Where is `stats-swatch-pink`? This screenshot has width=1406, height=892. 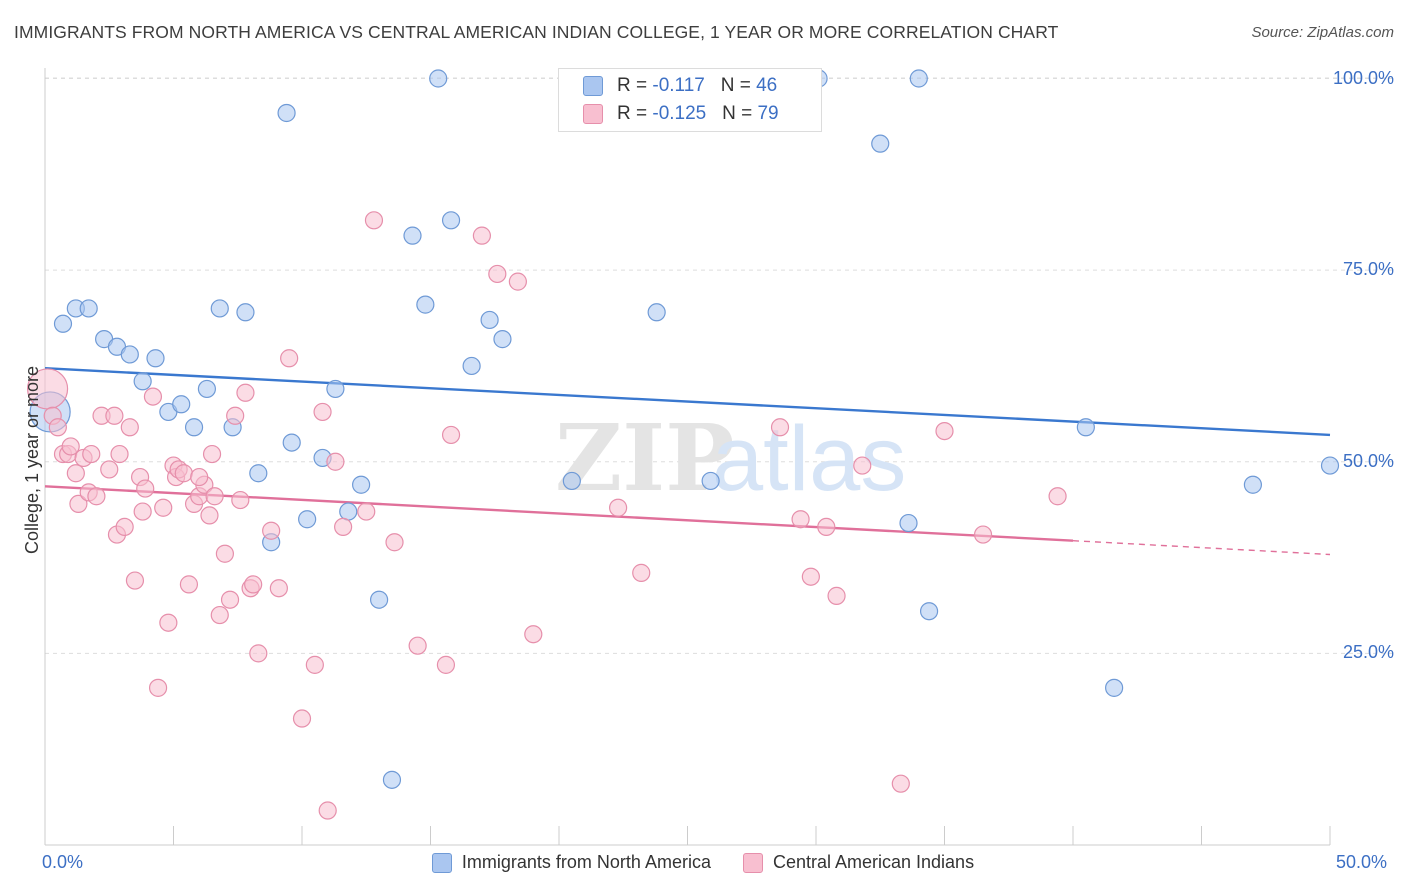 stats-swatch-pink is located at coordinates (593, 114).